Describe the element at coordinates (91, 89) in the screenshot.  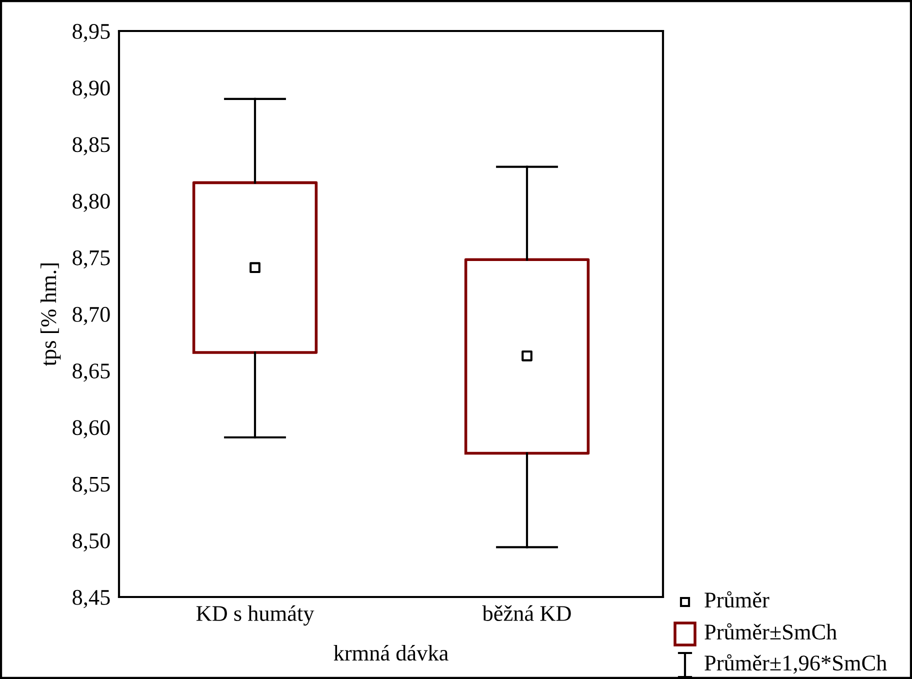
I see `y-tick-label: 8,90` at that location.